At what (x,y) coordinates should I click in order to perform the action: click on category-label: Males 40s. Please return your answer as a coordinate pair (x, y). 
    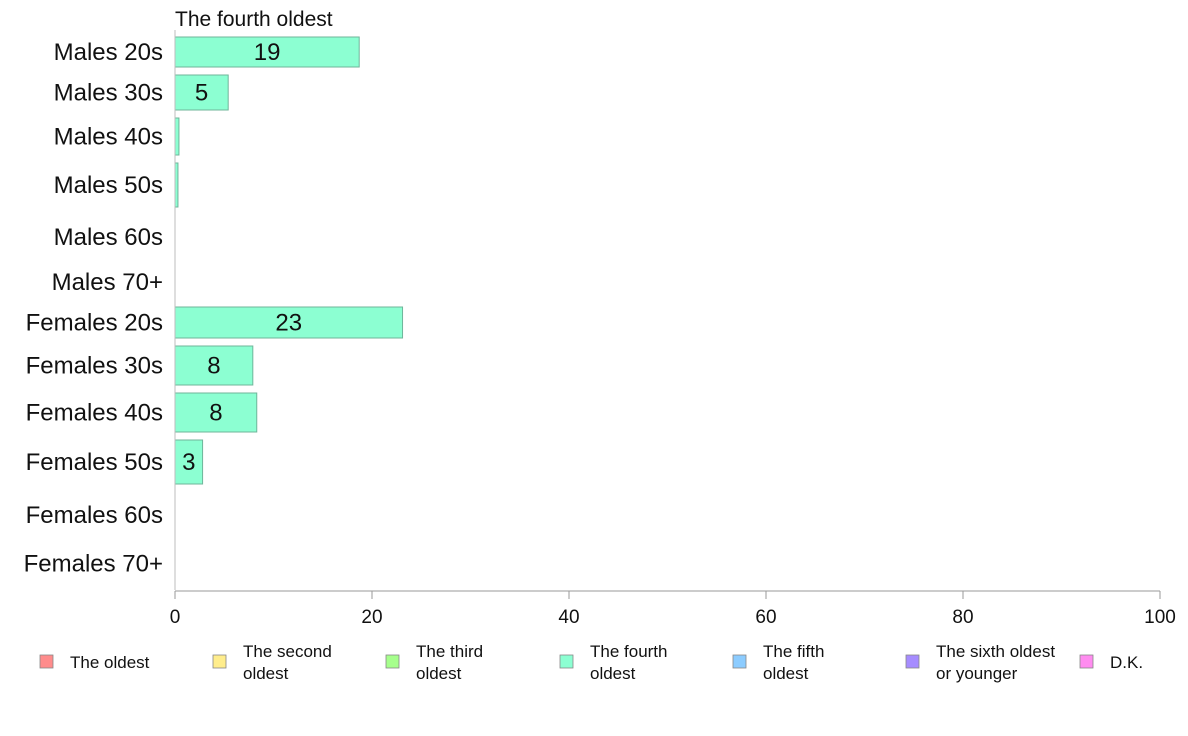
    Looking at the image, I should click on (108, 137).